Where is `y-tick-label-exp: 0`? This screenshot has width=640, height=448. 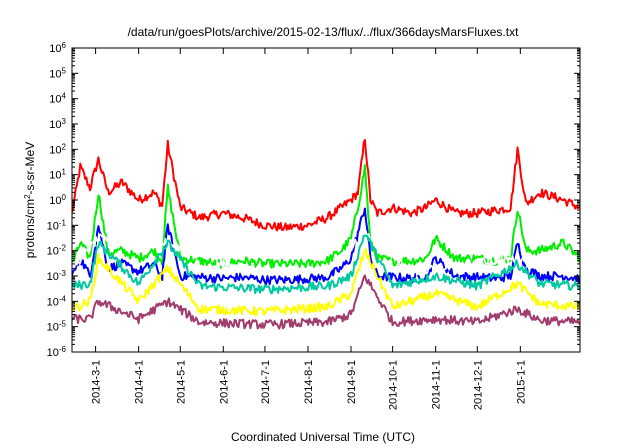
y-tick-label-exp: 0 is located at coordinates (64, 197).